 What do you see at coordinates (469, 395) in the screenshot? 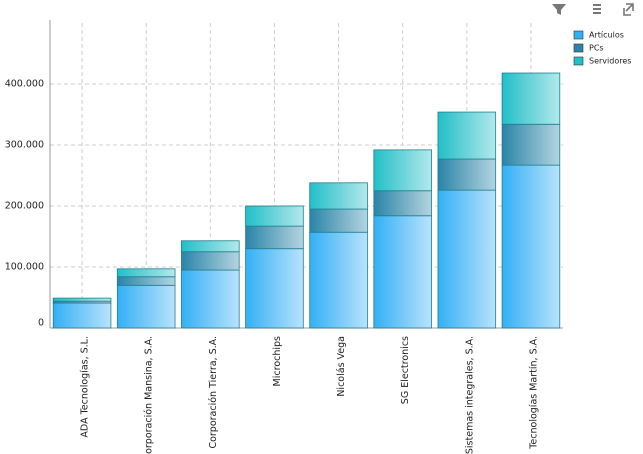
I see `x-tick-label: Sistemas integrales, S.A.` at bounding box center [469, 395].